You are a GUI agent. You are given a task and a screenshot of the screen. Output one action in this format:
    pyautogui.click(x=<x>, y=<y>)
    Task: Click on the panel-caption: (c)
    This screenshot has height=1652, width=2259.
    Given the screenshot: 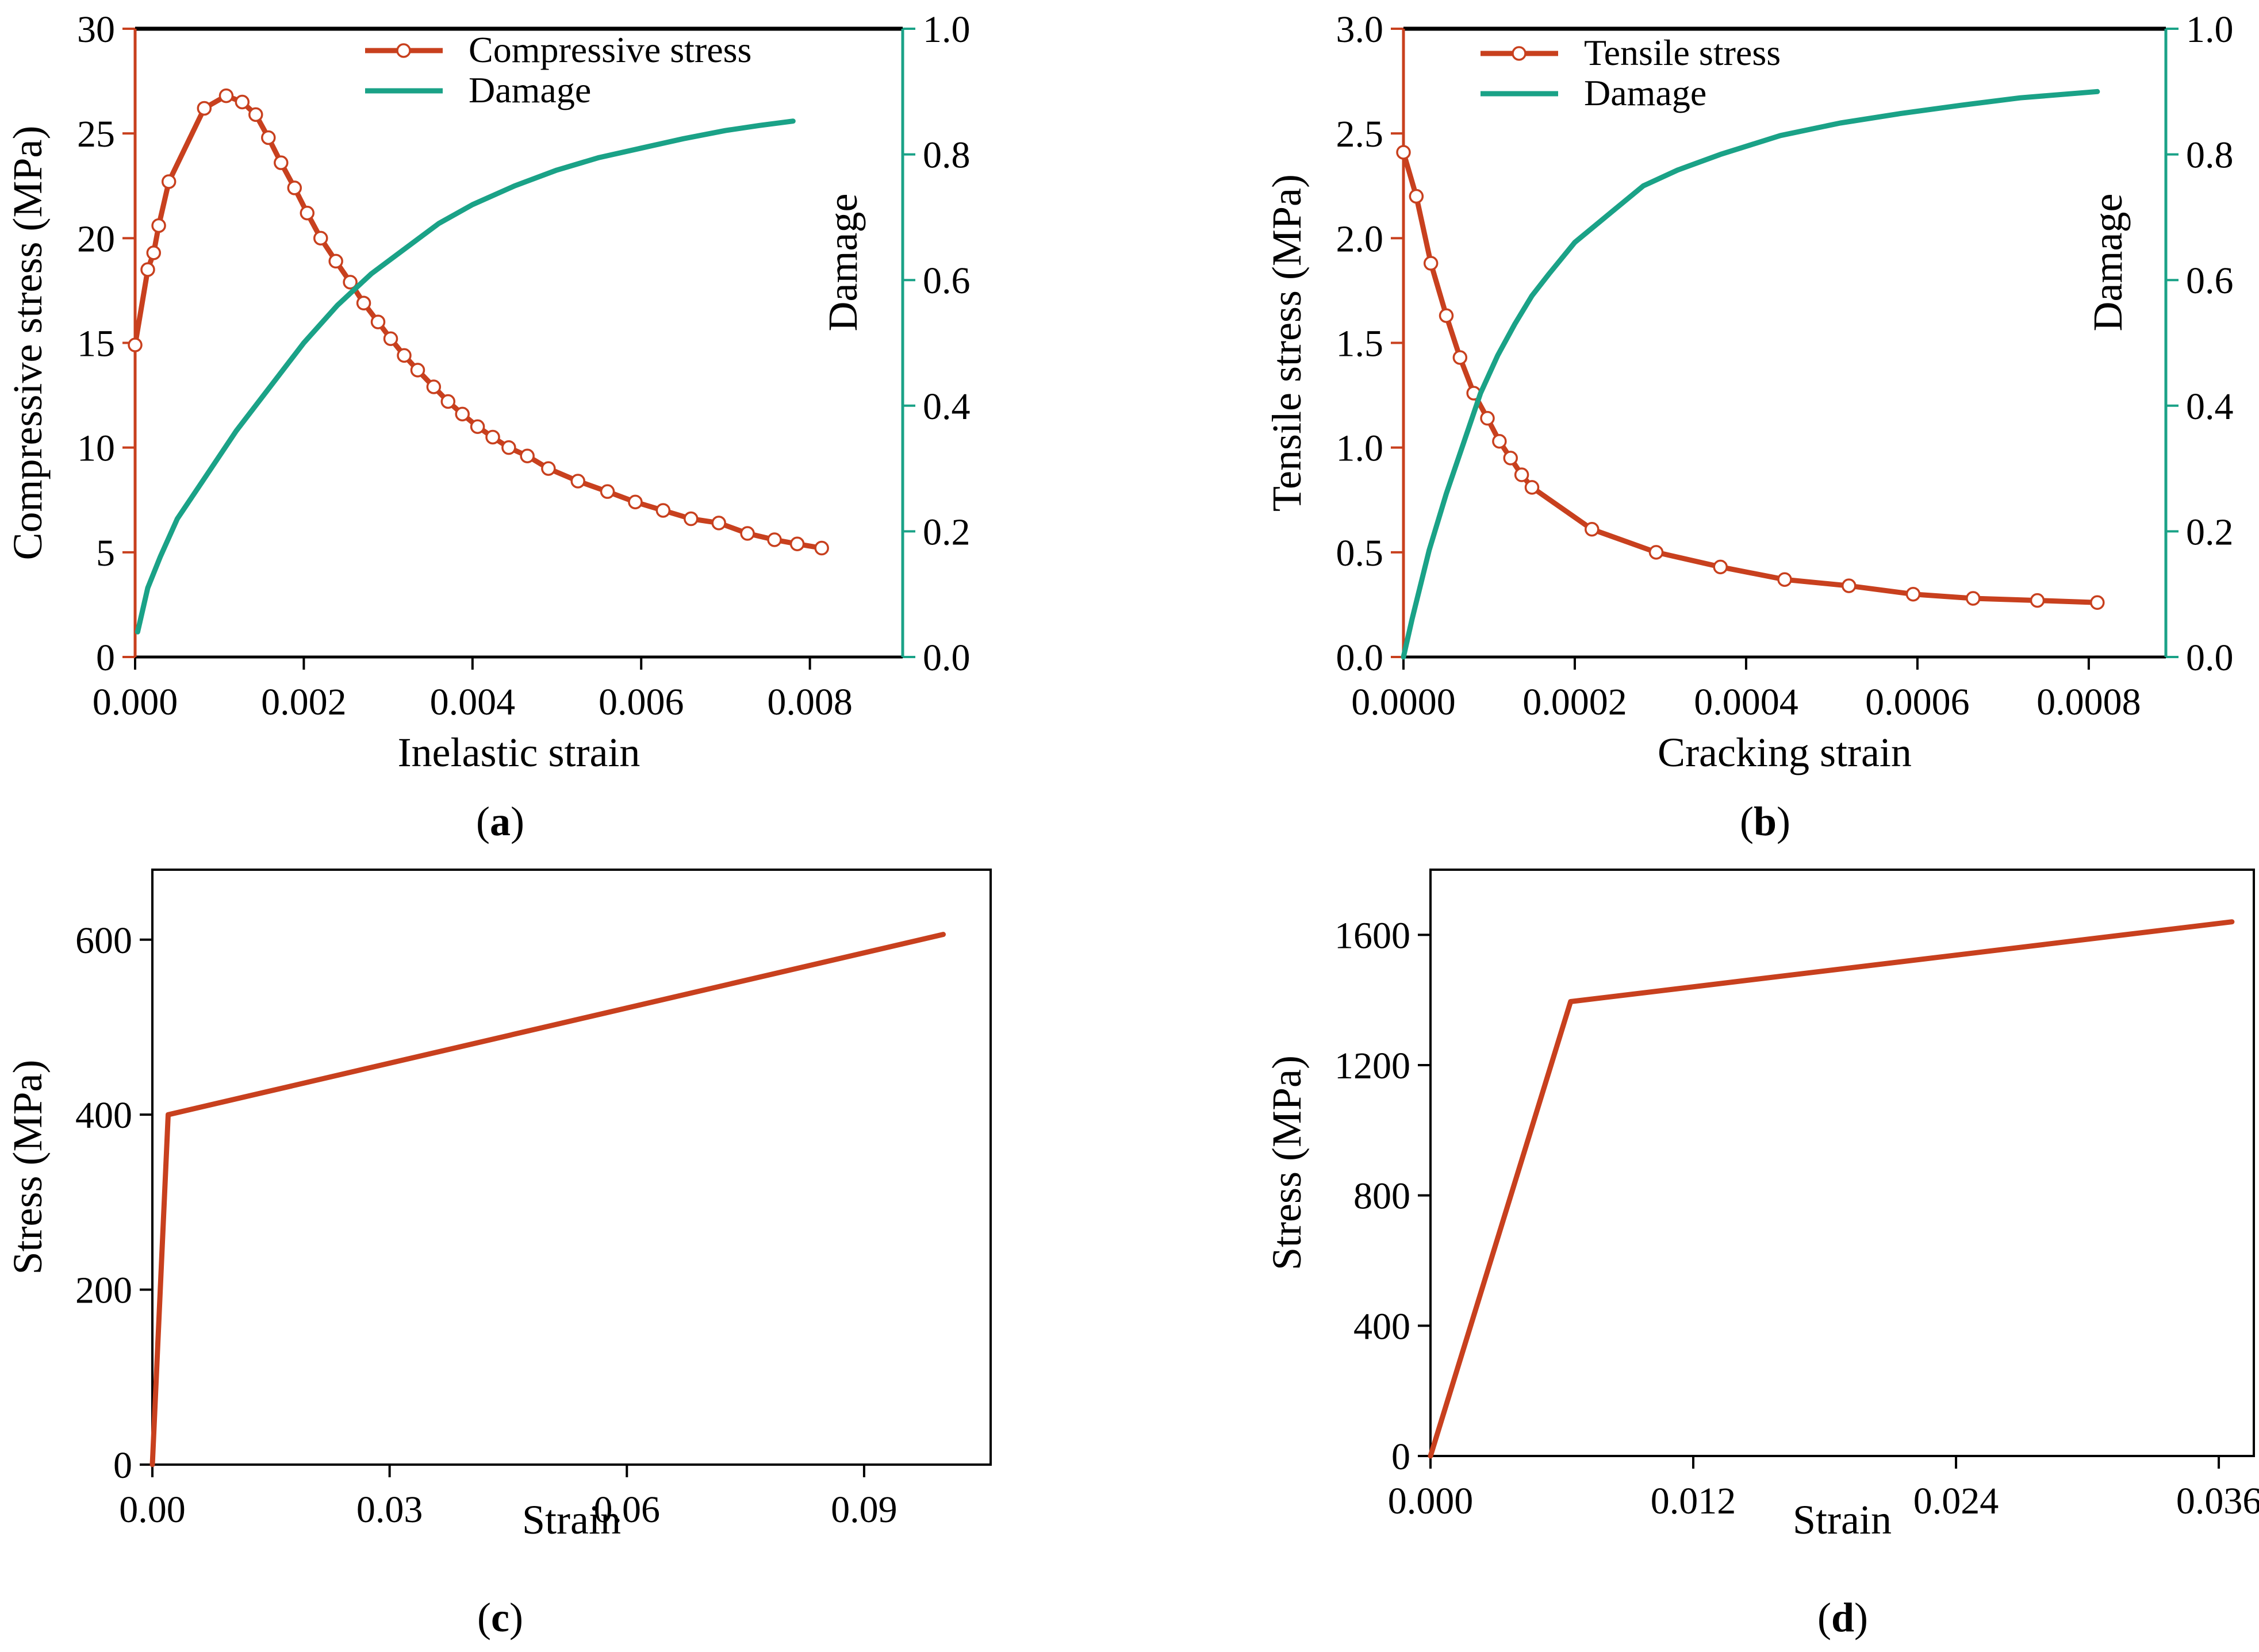 What is the action you would take?
    pyautogui.click(x=500, y=1618)
    